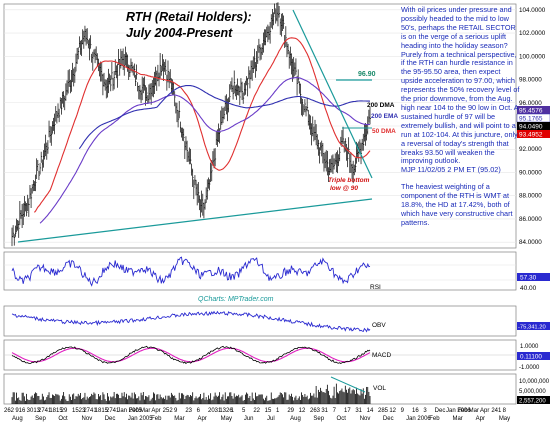 Image resolution: width=550 pixels, height=423 pixels. Describe the element at coordinates (226, 411) in the screenshot. I see `x-tick-label: 1326` at that location.